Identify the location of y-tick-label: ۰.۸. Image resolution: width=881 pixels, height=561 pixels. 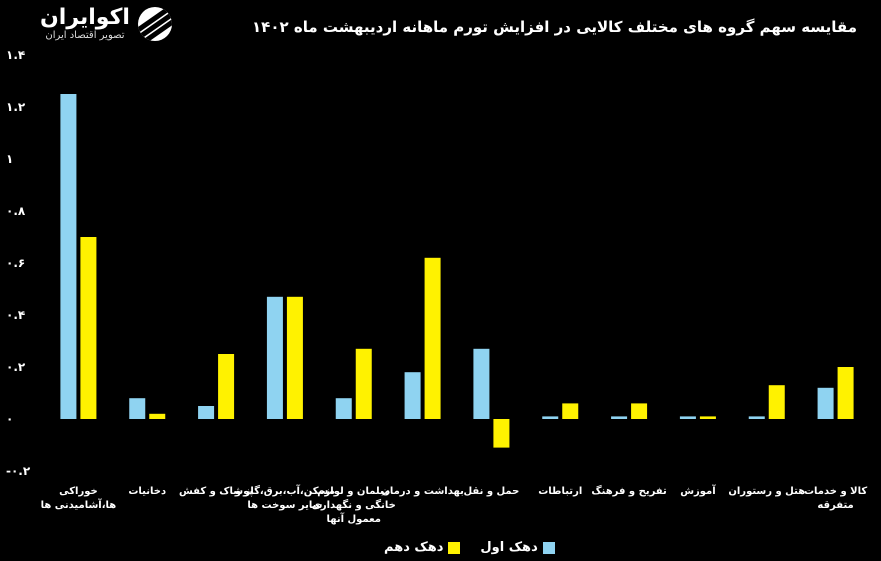
(16, 211).